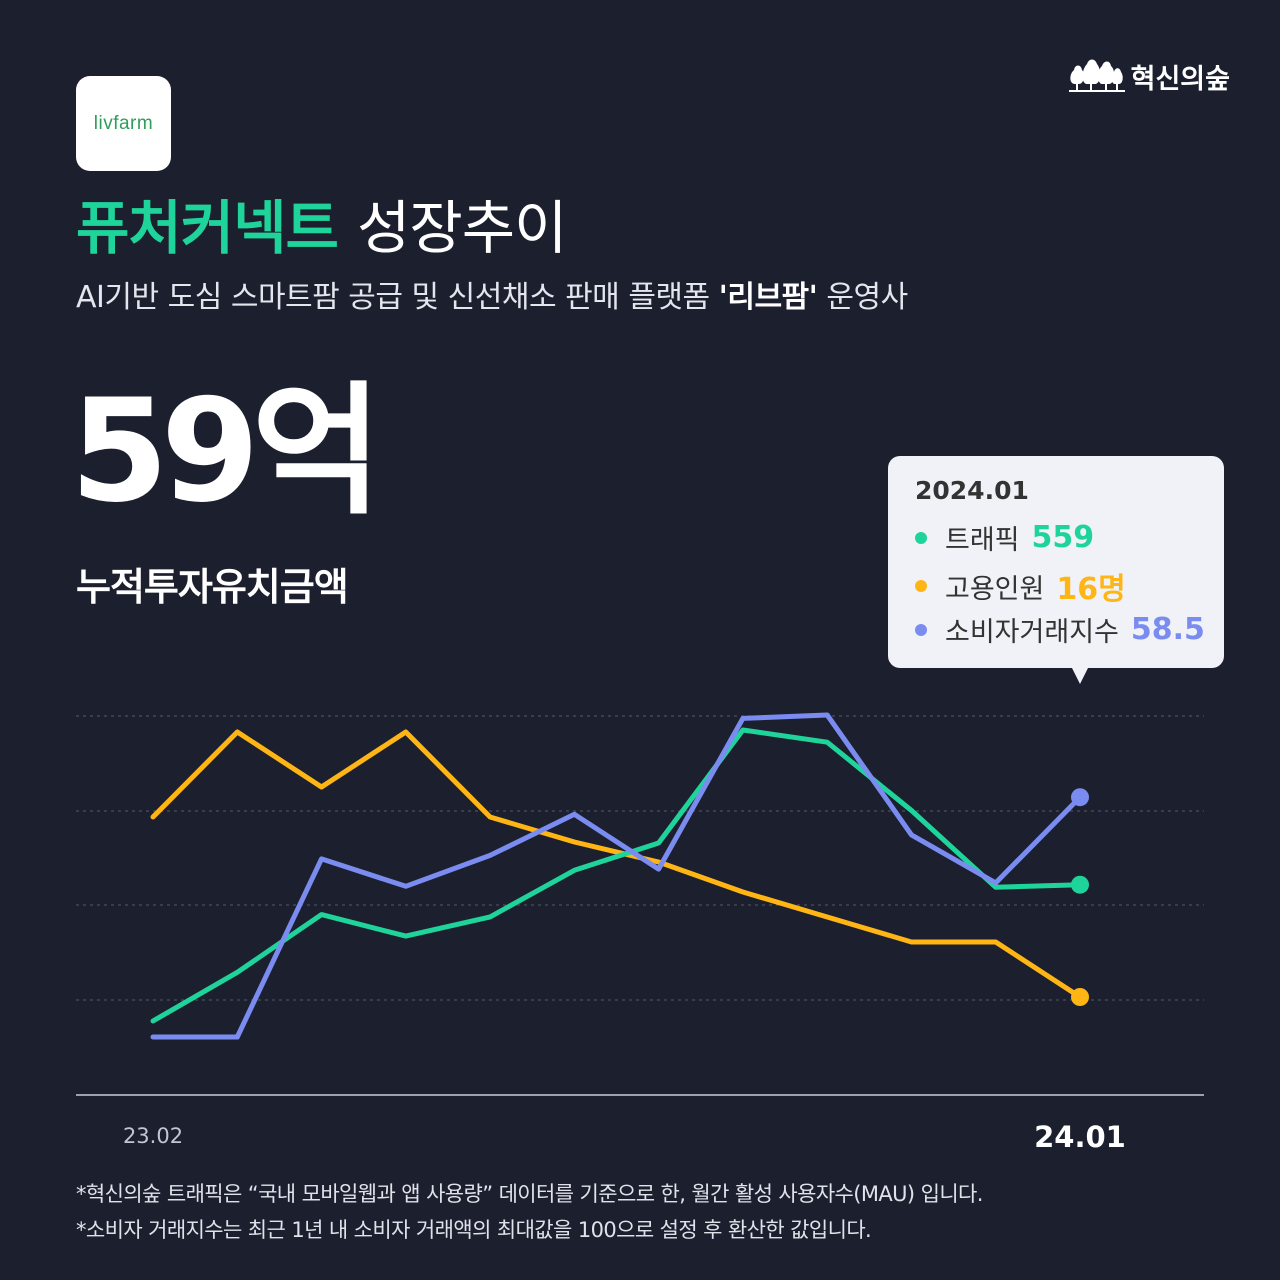 The height and width of the screenshot is (1280, 1280). What do you see at coordinates (1167, 629) in the screenshot?
I see `tooltip-value: 58.5` at bounding box center [1167, 629].